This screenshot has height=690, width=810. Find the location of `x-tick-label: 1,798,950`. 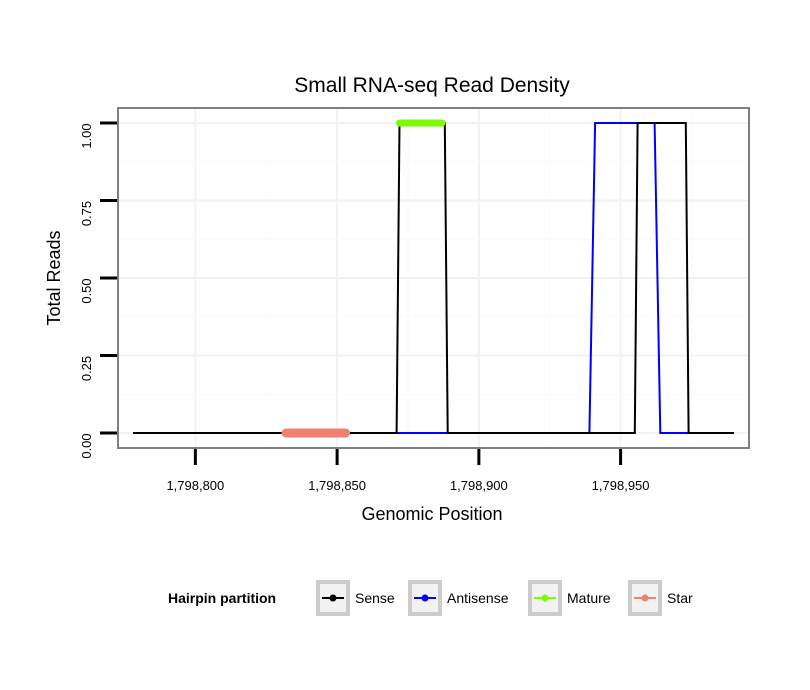

x-tick-label: 1,798,950 is located at coordinates (621, 485).